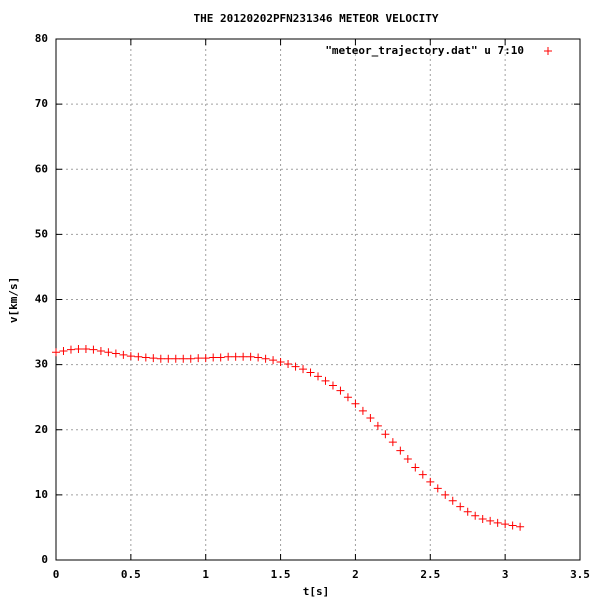  Describe the element at coordinates (13, 300) in the screenshot. I see `y-axis-label: v[km/s]` at that location.